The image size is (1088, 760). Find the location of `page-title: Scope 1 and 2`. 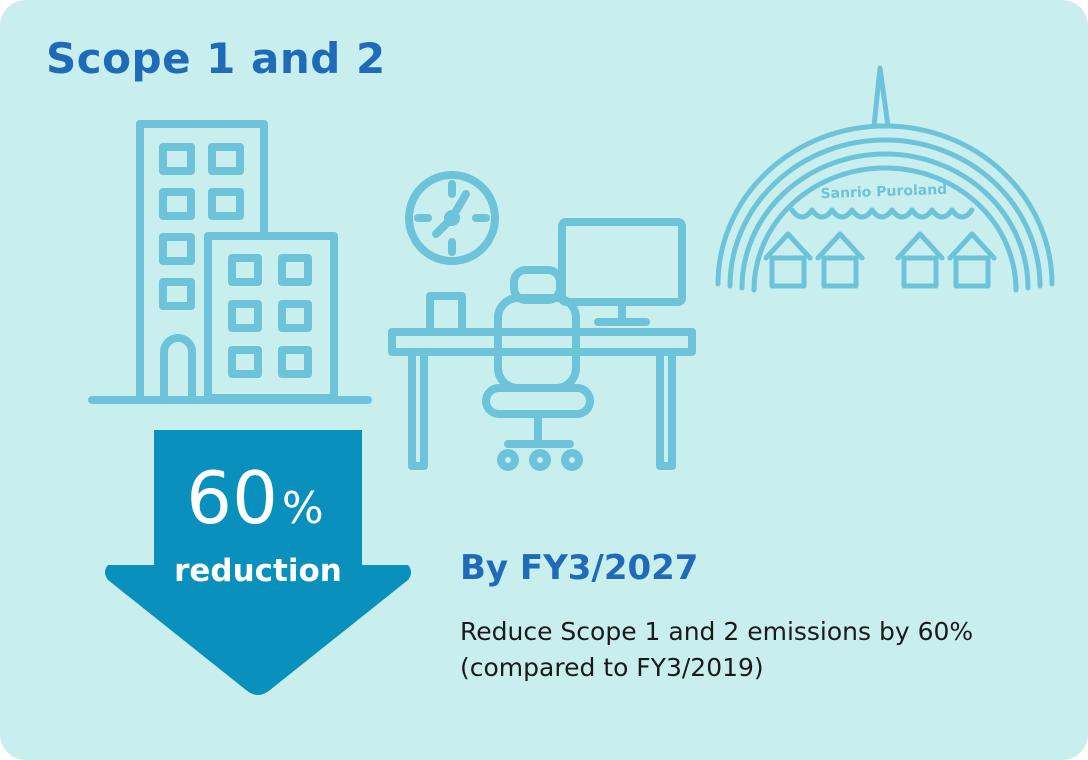

page-title: Scope 1 and 2 is located at coordinates (216, 58).